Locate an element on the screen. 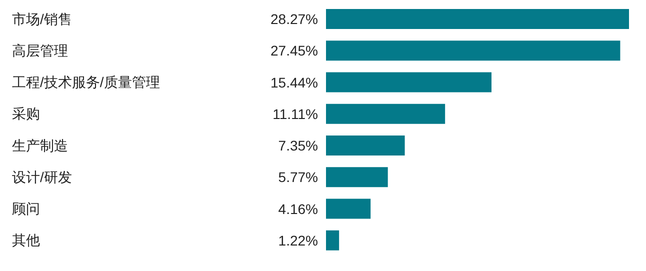  data-label: 5.77% is located at coordinates (298, 177).